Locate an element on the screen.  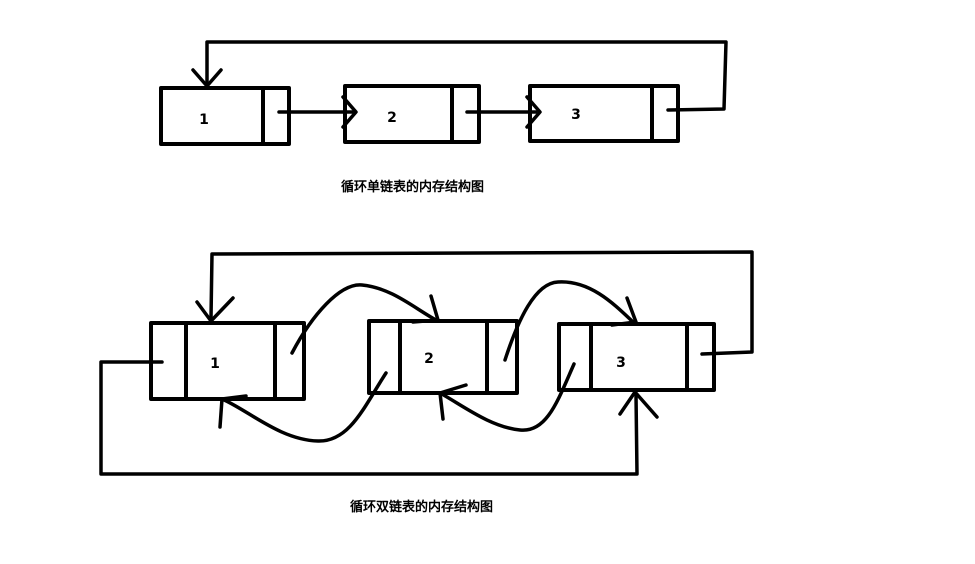
single-list: 1 2 3 is located at coordinates (443, 93).